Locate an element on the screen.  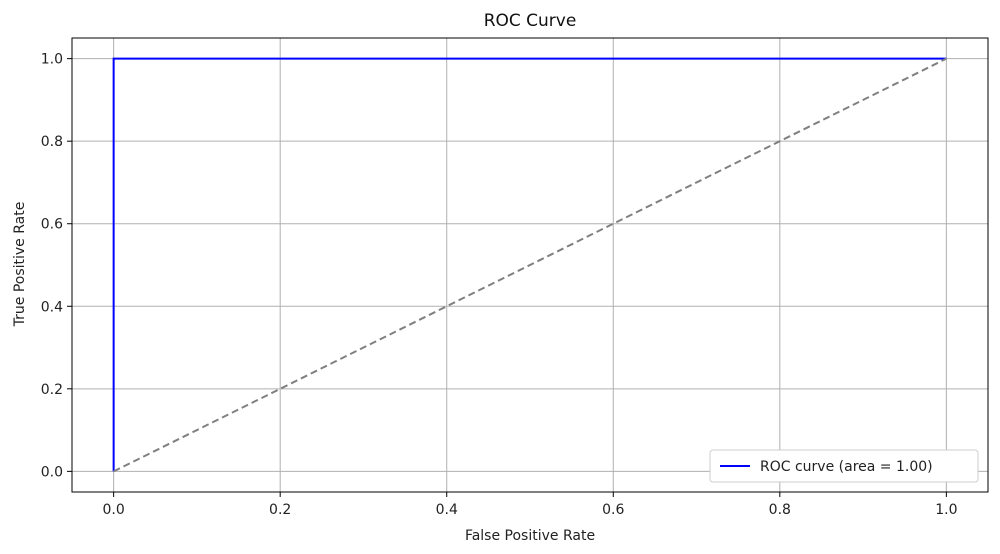
x-tick-label: 1.0 is located at coordinates (946, 510).